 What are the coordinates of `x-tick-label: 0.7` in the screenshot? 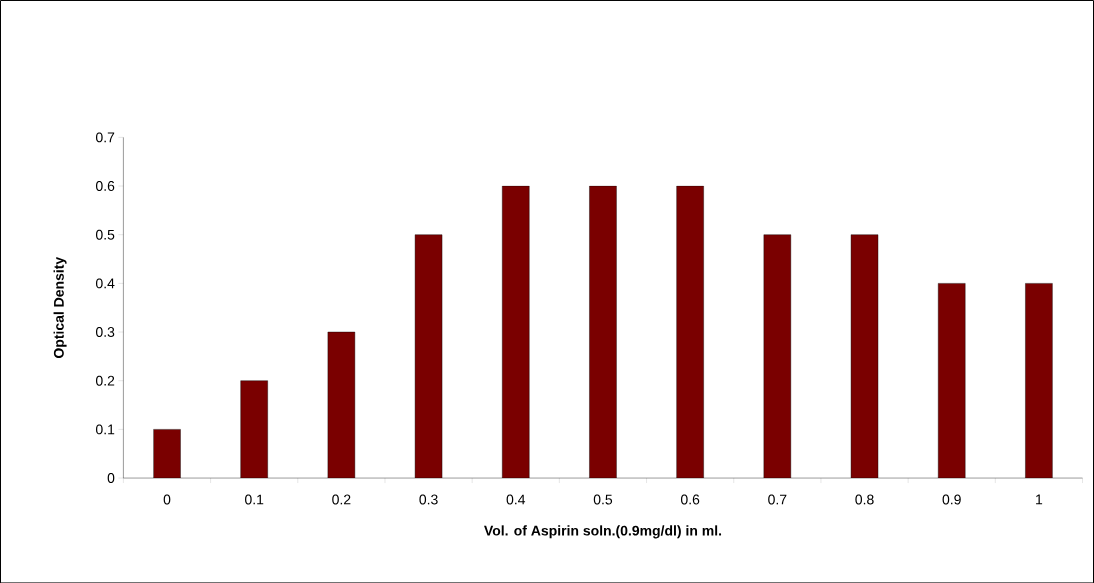 It's located at (777, 499).